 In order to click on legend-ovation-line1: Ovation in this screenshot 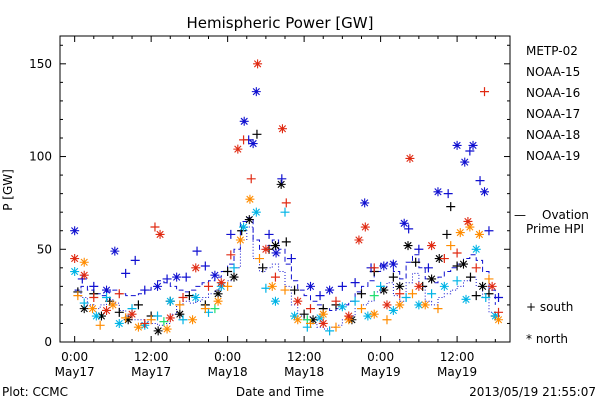, I will do `click(565, 215)`.